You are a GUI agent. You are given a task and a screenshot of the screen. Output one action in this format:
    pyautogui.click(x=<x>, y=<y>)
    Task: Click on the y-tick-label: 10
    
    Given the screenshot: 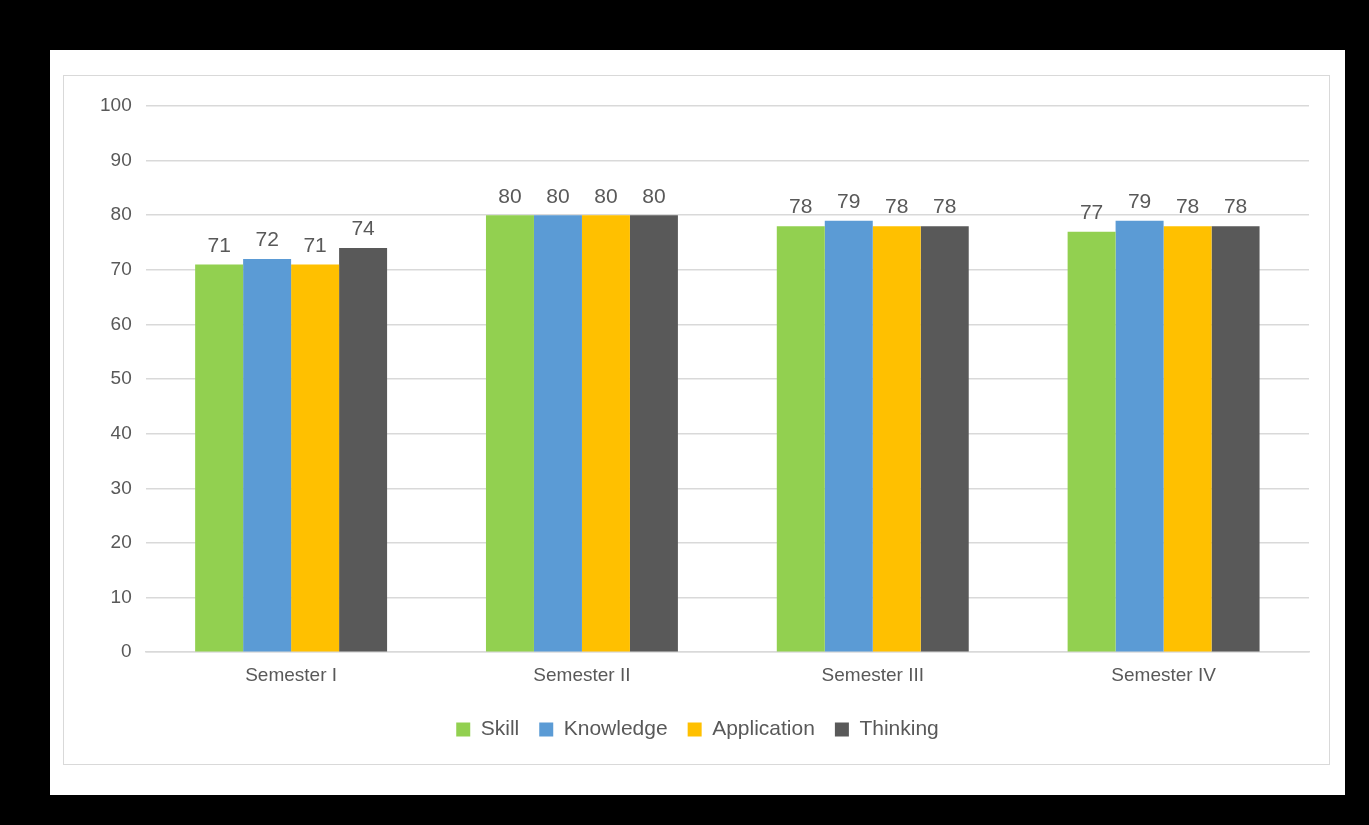 What is the action you would take?
    pyautogui.click(x=121, y=596)
    